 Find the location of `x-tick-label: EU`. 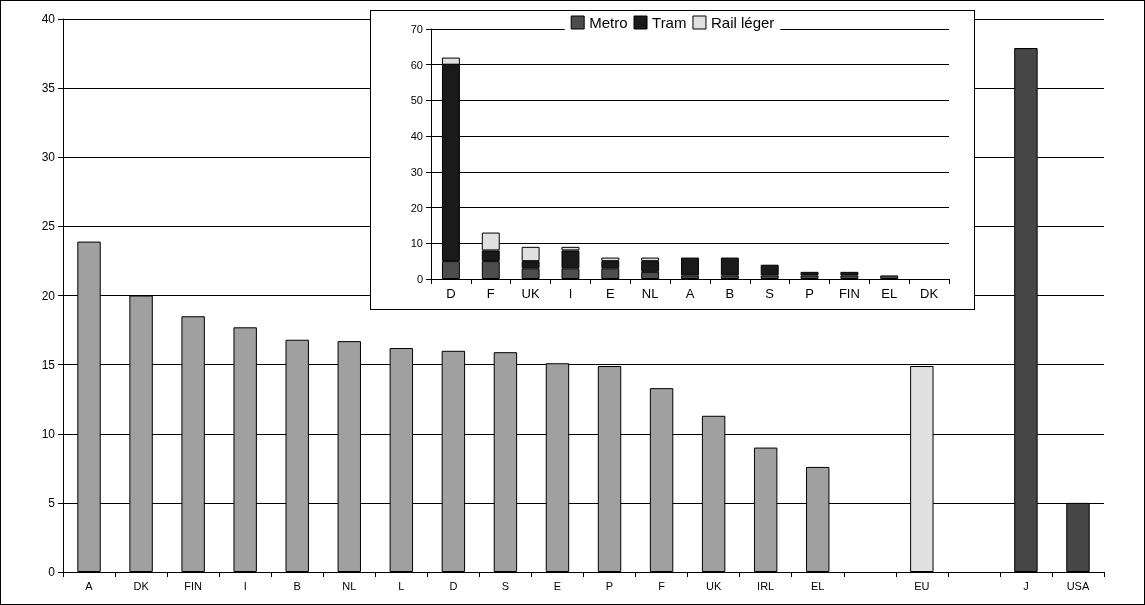

x-tick-label: EU is located at coordinates (922, 585).